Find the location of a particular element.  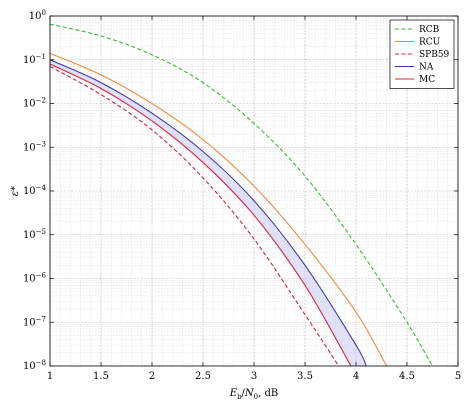

x-tick-label: 3 is located at coordinates (254, 376).